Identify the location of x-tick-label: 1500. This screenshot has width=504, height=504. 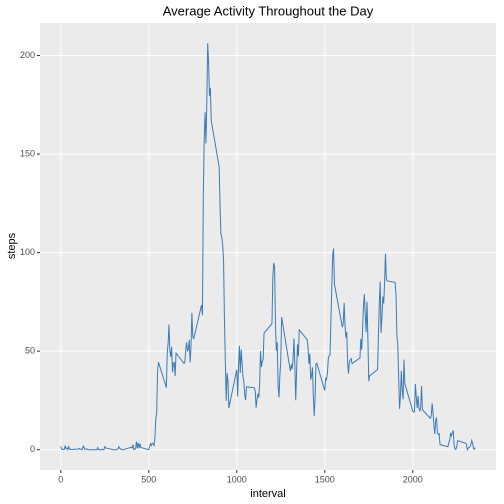
(325, 479).